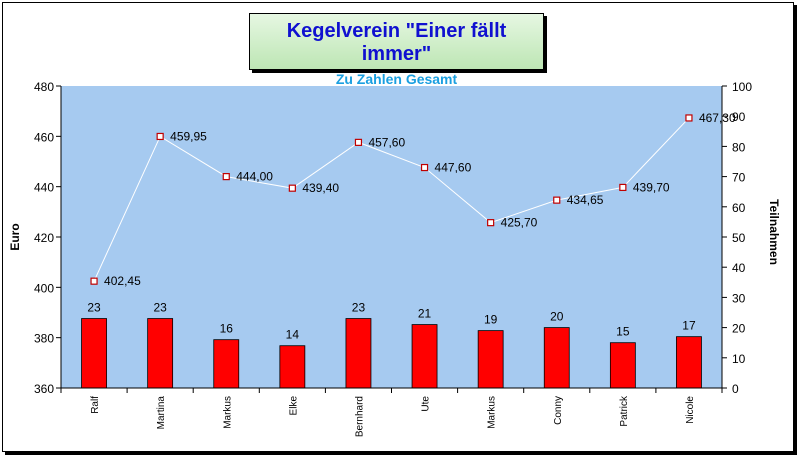  Describe the element at coordinates (396, 42) in the screenshot. I see `chart-title: Kegelverein "Einer fällt immer"` at that location.